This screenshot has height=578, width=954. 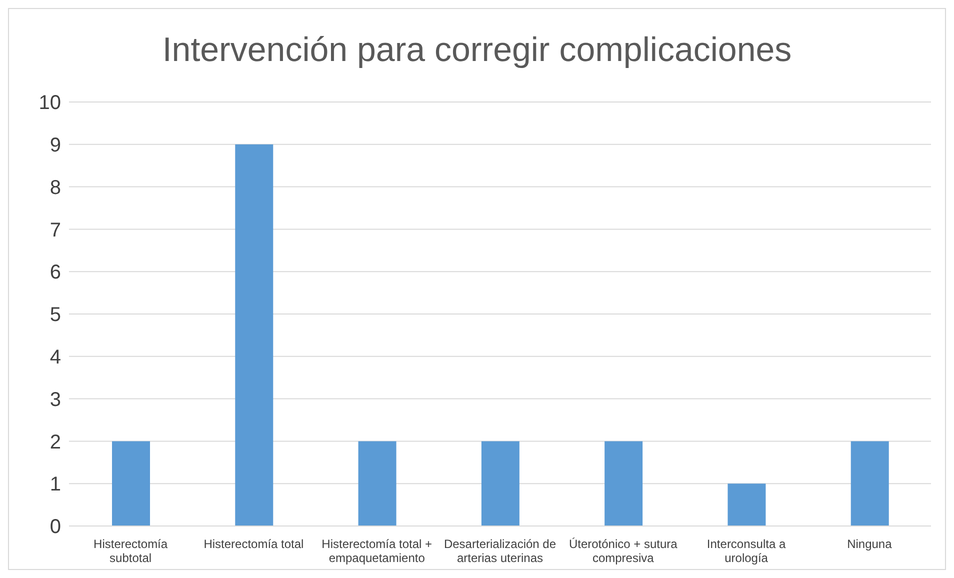 I want to click on x-tick-label: Desarterialización de arterias uterinas, so click(x=500, y=551).